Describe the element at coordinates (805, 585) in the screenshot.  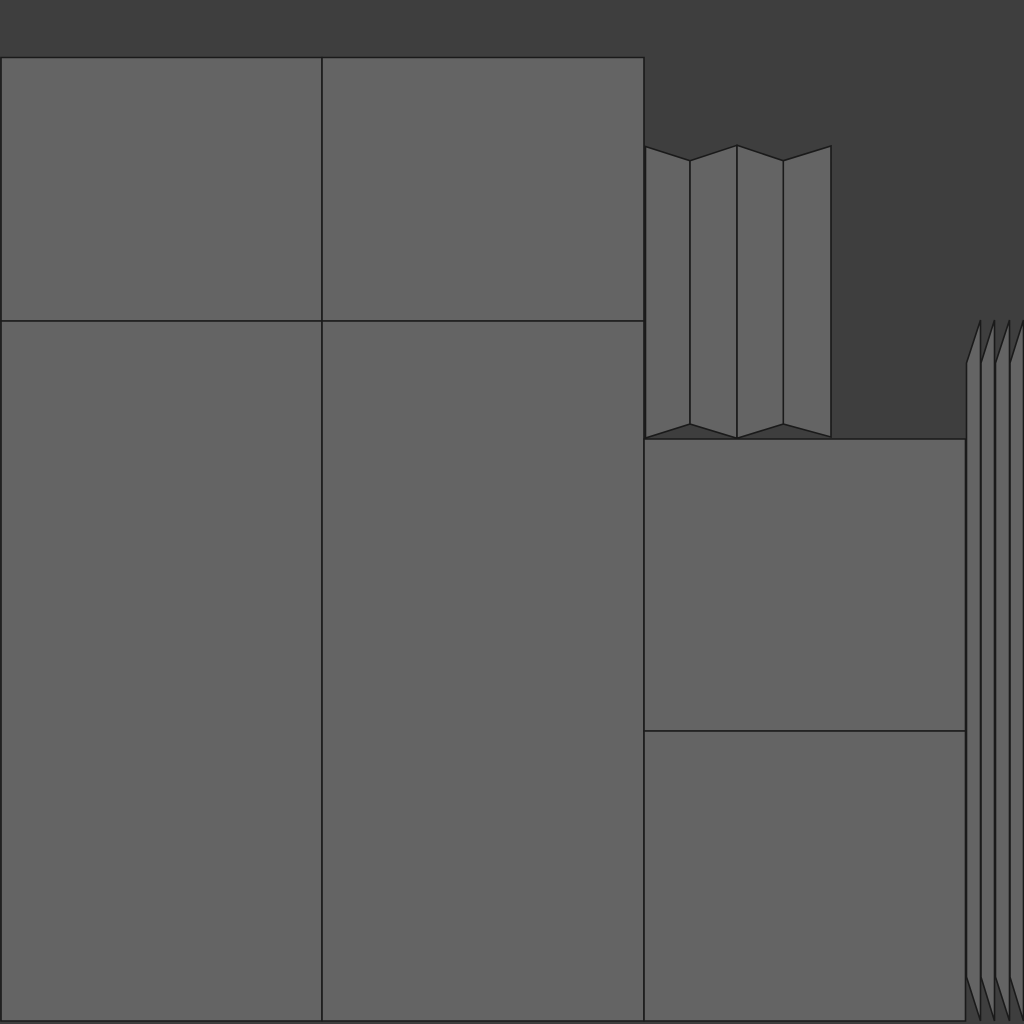
I see `island-rect-right-mid` at that location.